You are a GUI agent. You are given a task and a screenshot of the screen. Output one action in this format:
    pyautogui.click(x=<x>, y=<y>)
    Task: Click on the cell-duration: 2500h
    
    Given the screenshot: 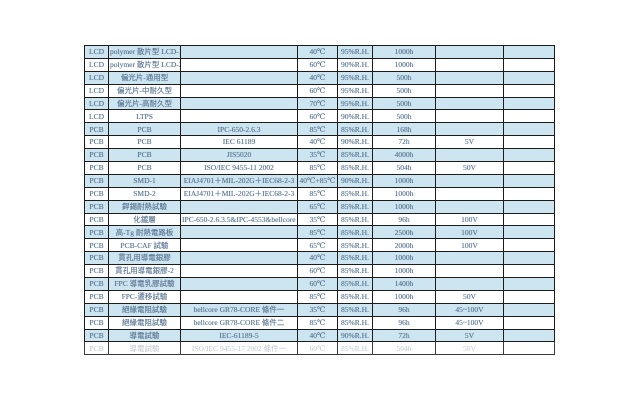 What is the action you would take?
    pyautogui.click(x=404, y=232)
    